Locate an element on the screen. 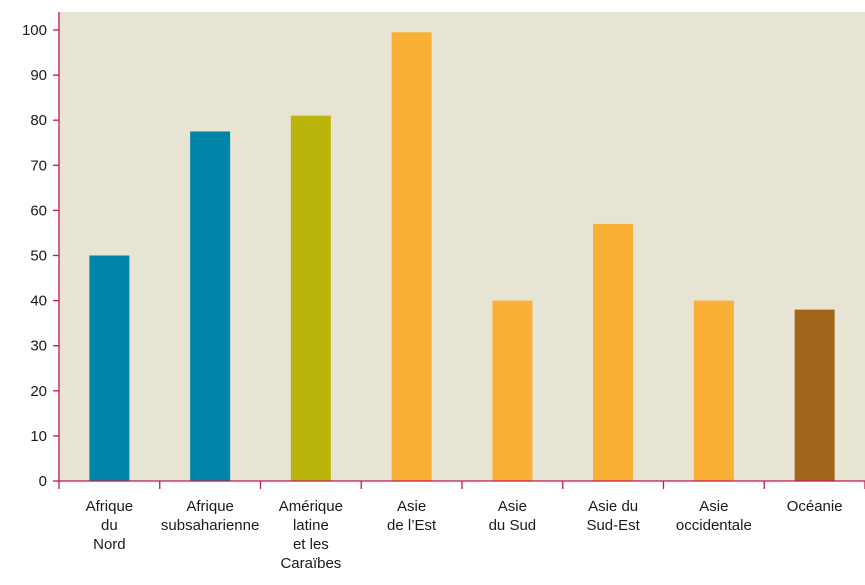 This screenshot has height=585, width=865. category-label-line: Asie du is located at coordinates (613, 506).